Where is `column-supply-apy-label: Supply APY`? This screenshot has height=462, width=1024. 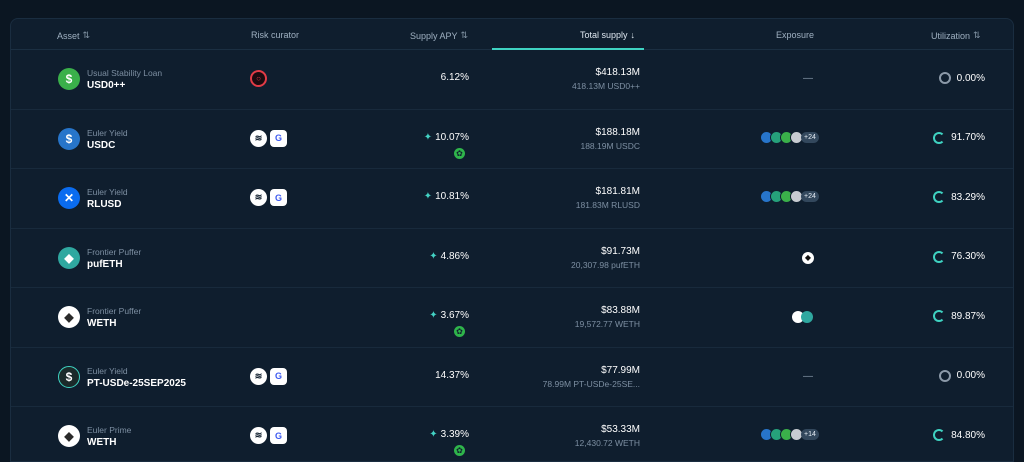
column-supply-apy-label: Supply APY is located at coordinates (434, 35).